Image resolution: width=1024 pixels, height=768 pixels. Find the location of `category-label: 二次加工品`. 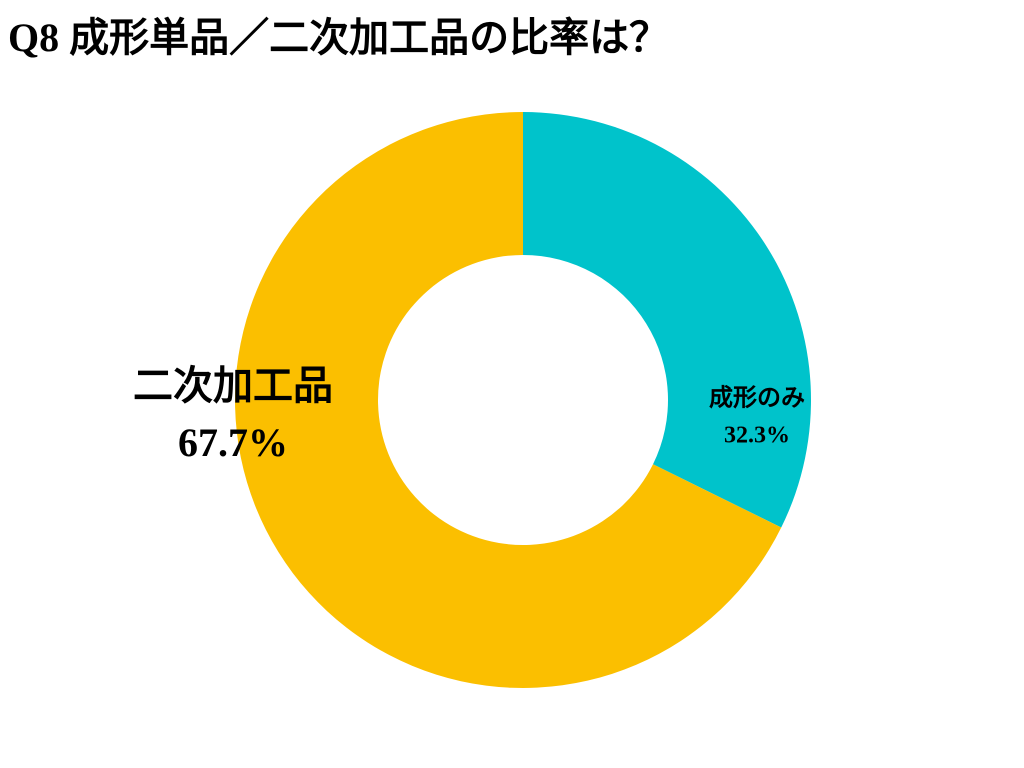

category-label: 二次加工品 is located at coordinates (233, 385).